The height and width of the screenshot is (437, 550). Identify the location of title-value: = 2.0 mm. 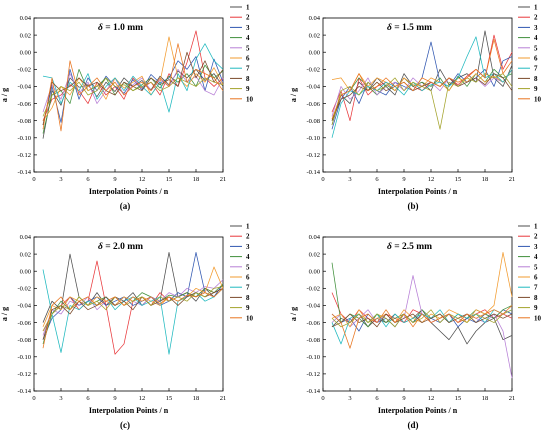
(123, 247).